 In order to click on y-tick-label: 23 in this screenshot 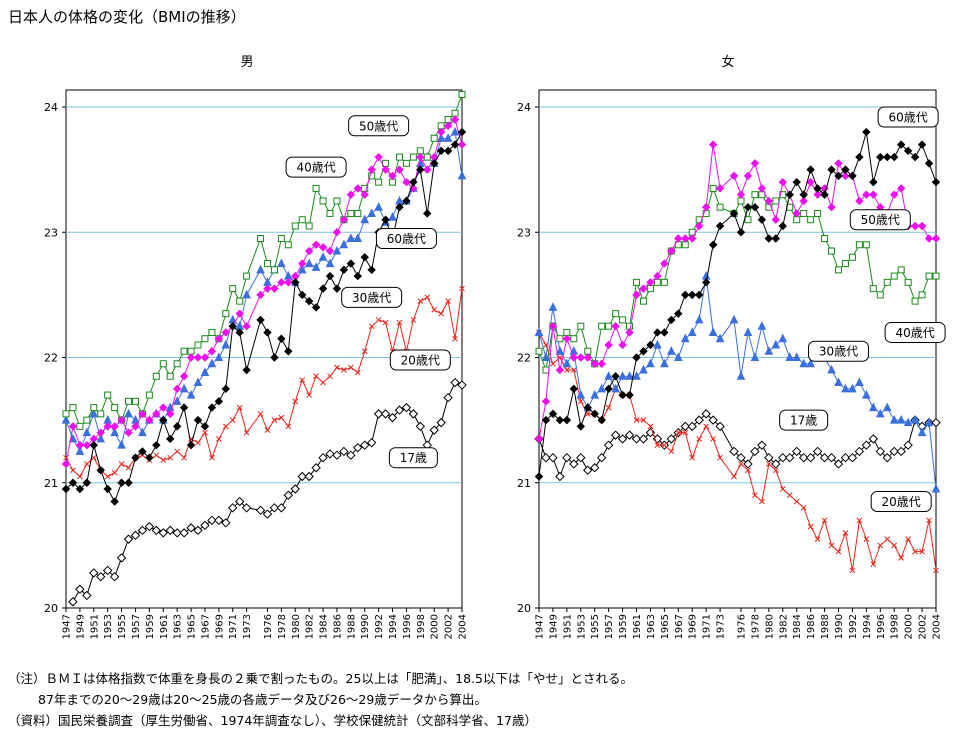, I will do `click(51, 232)`.